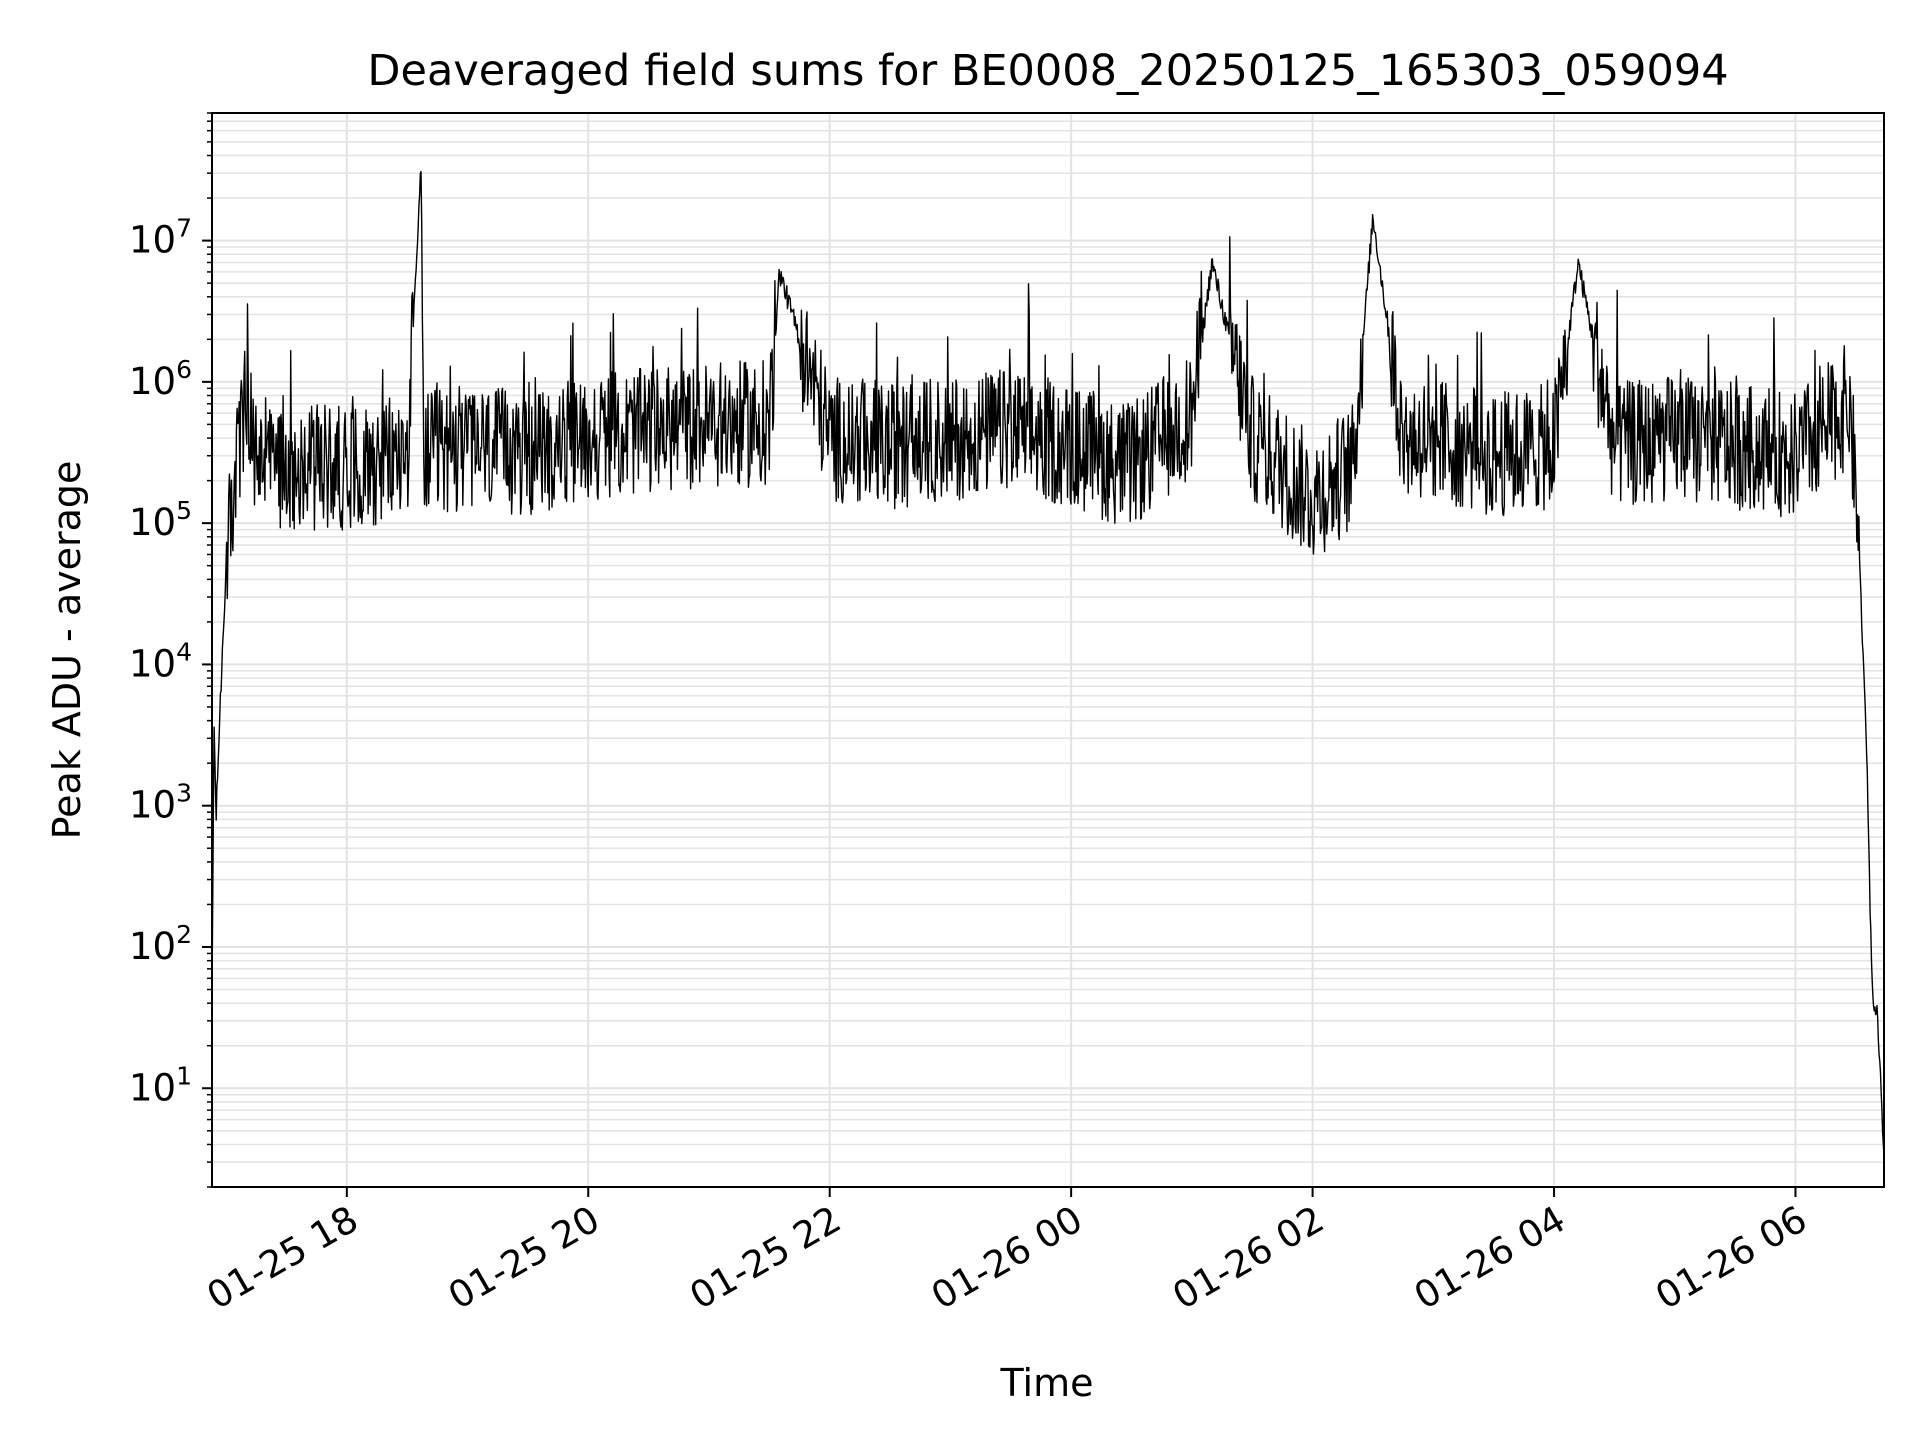  I want to click on y-tick-labels: 10¹ 10² 10³ 10⁴ 10⁵ 10⁶ 10⁷, so click(160, 662).